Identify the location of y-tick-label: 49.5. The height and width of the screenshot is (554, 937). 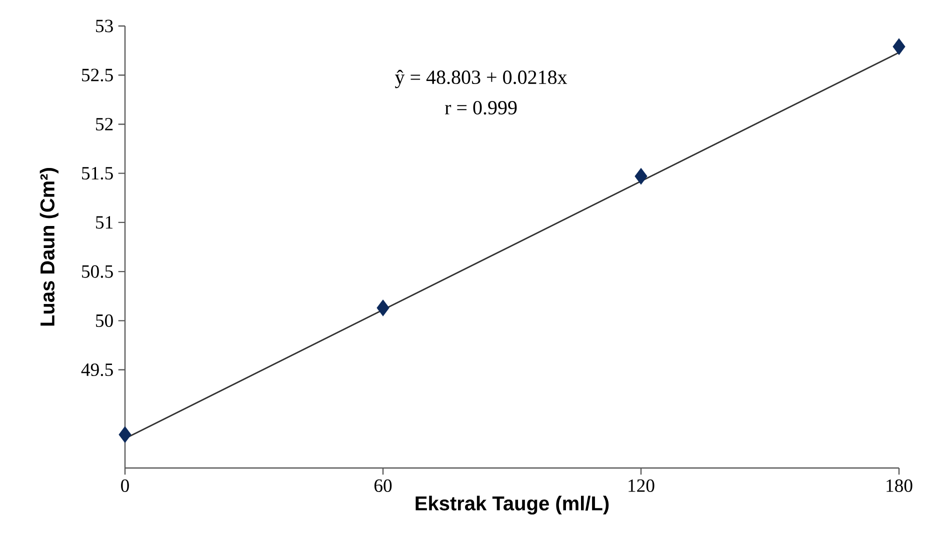
(97, 369).